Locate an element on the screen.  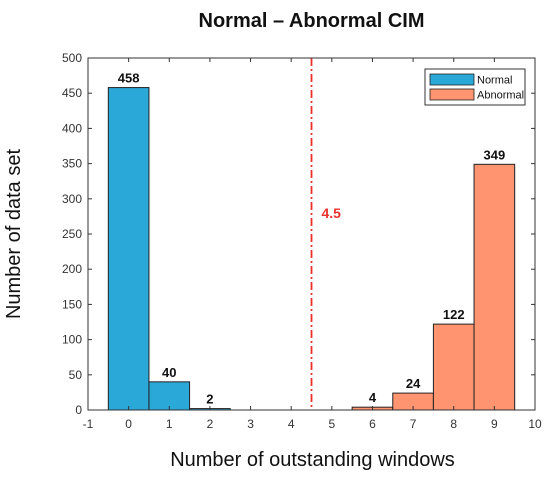
y-tick-label: 400 is located at coordinates (72, 128).